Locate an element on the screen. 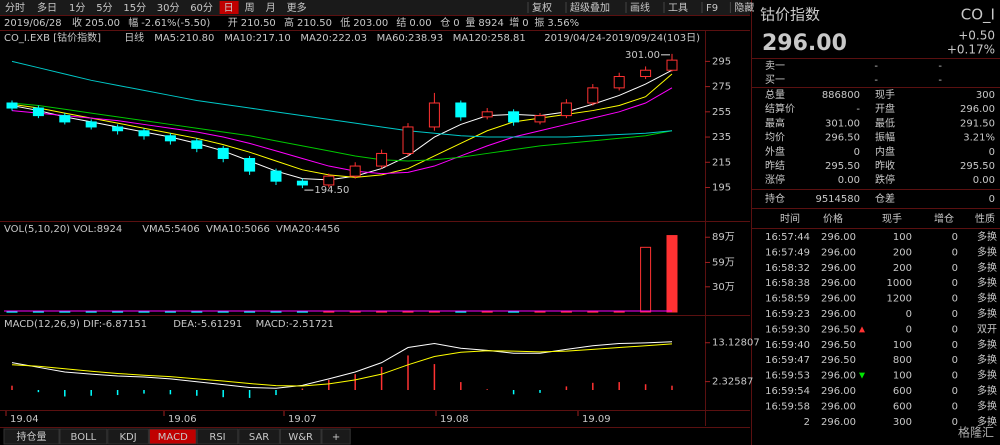 The image size is (1000, 445). legend-item: MA120:258.81 is located at coordinates (489, 38).